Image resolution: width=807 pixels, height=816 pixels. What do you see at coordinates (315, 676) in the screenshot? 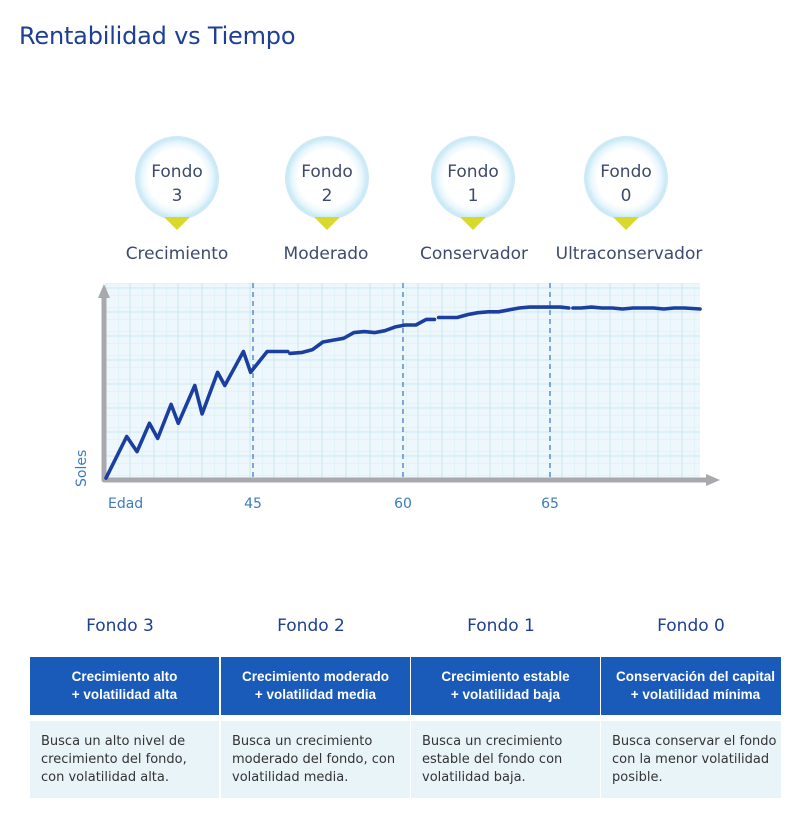
I see `band-line-1: Crecimiento moderado` at bounding box center [315, 676].